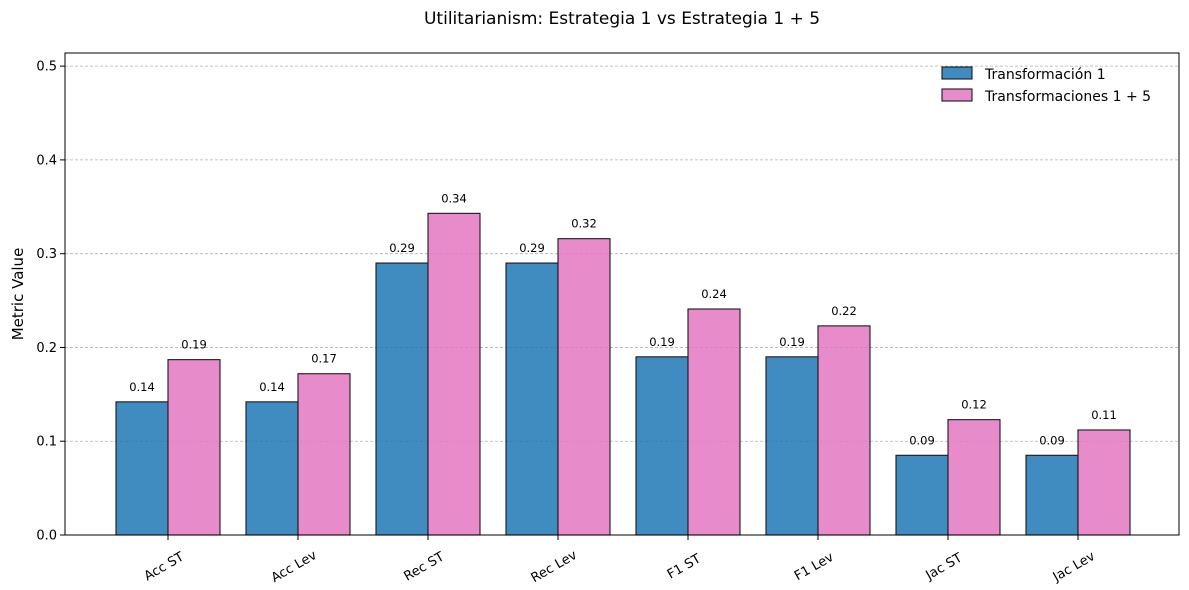  Describe the element at coordinates (974, 405) in the screenshot. I see `bar-value-label: 0.12` at that location.